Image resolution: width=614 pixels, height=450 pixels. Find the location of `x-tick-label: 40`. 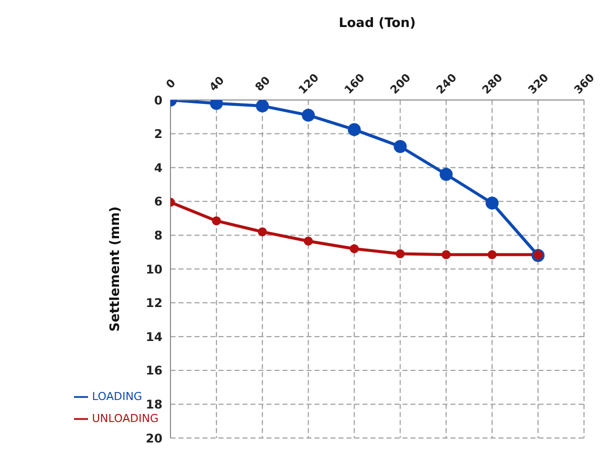

x-tick-label: 40 is located at coordinates (217, 84).